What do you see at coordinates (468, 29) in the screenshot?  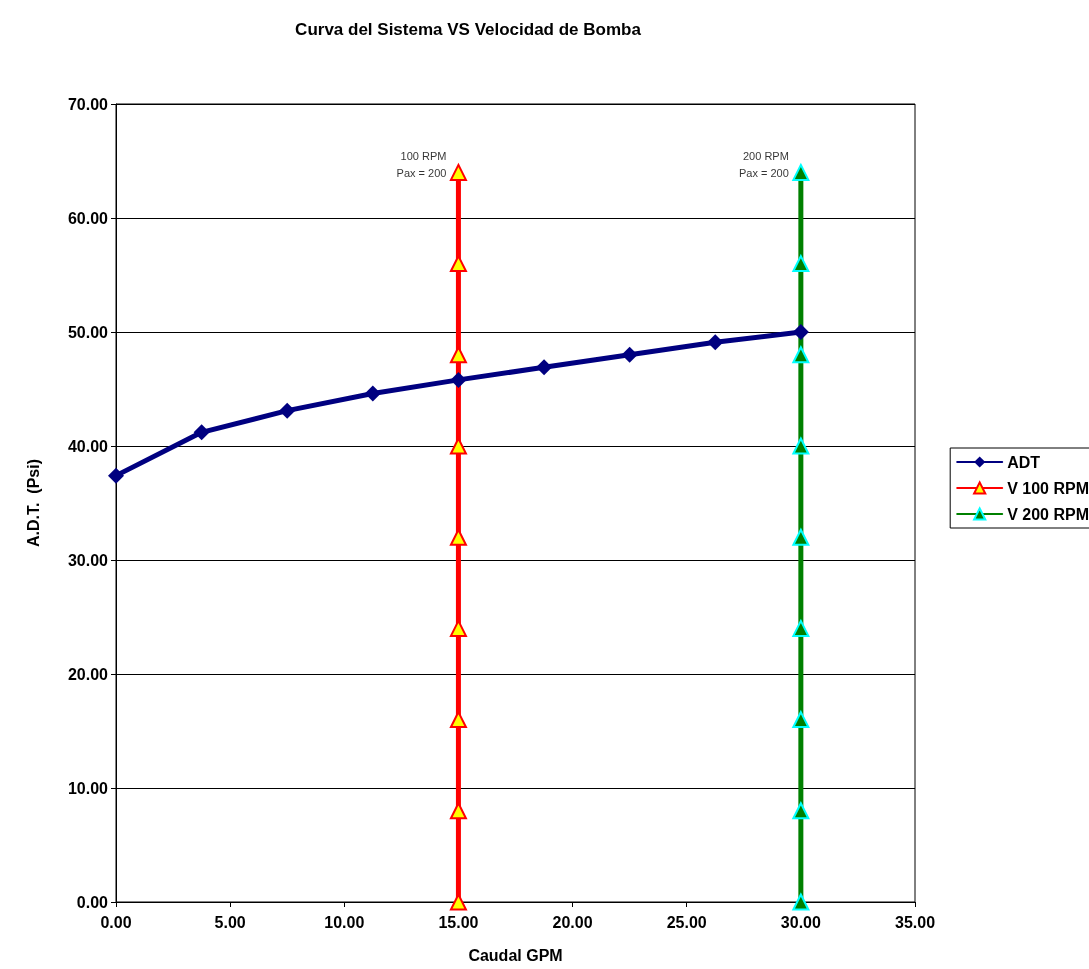 I see `chart-title: Curva del Sistema VS Velocidad de Bomba` at bounding box center [468, 29].